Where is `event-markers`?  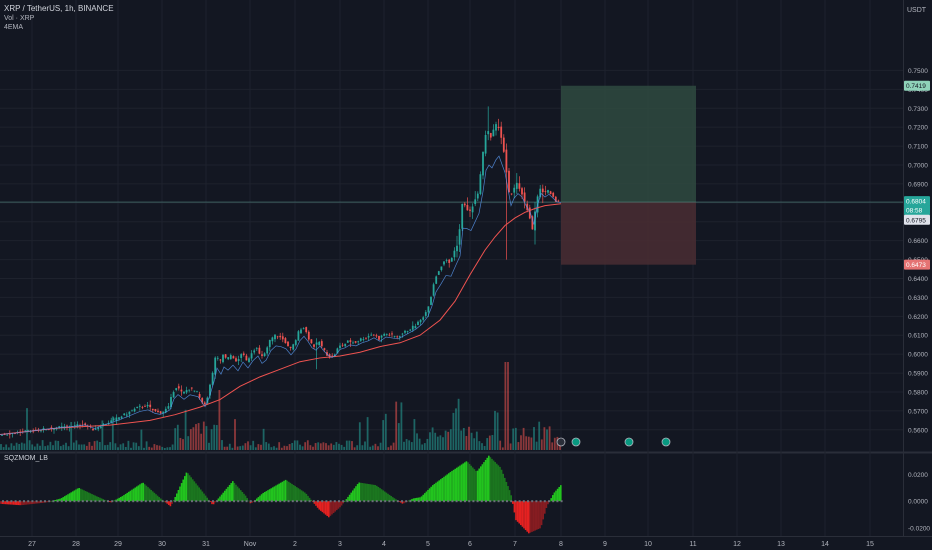
event-markers is located at coordinates (613, 442).